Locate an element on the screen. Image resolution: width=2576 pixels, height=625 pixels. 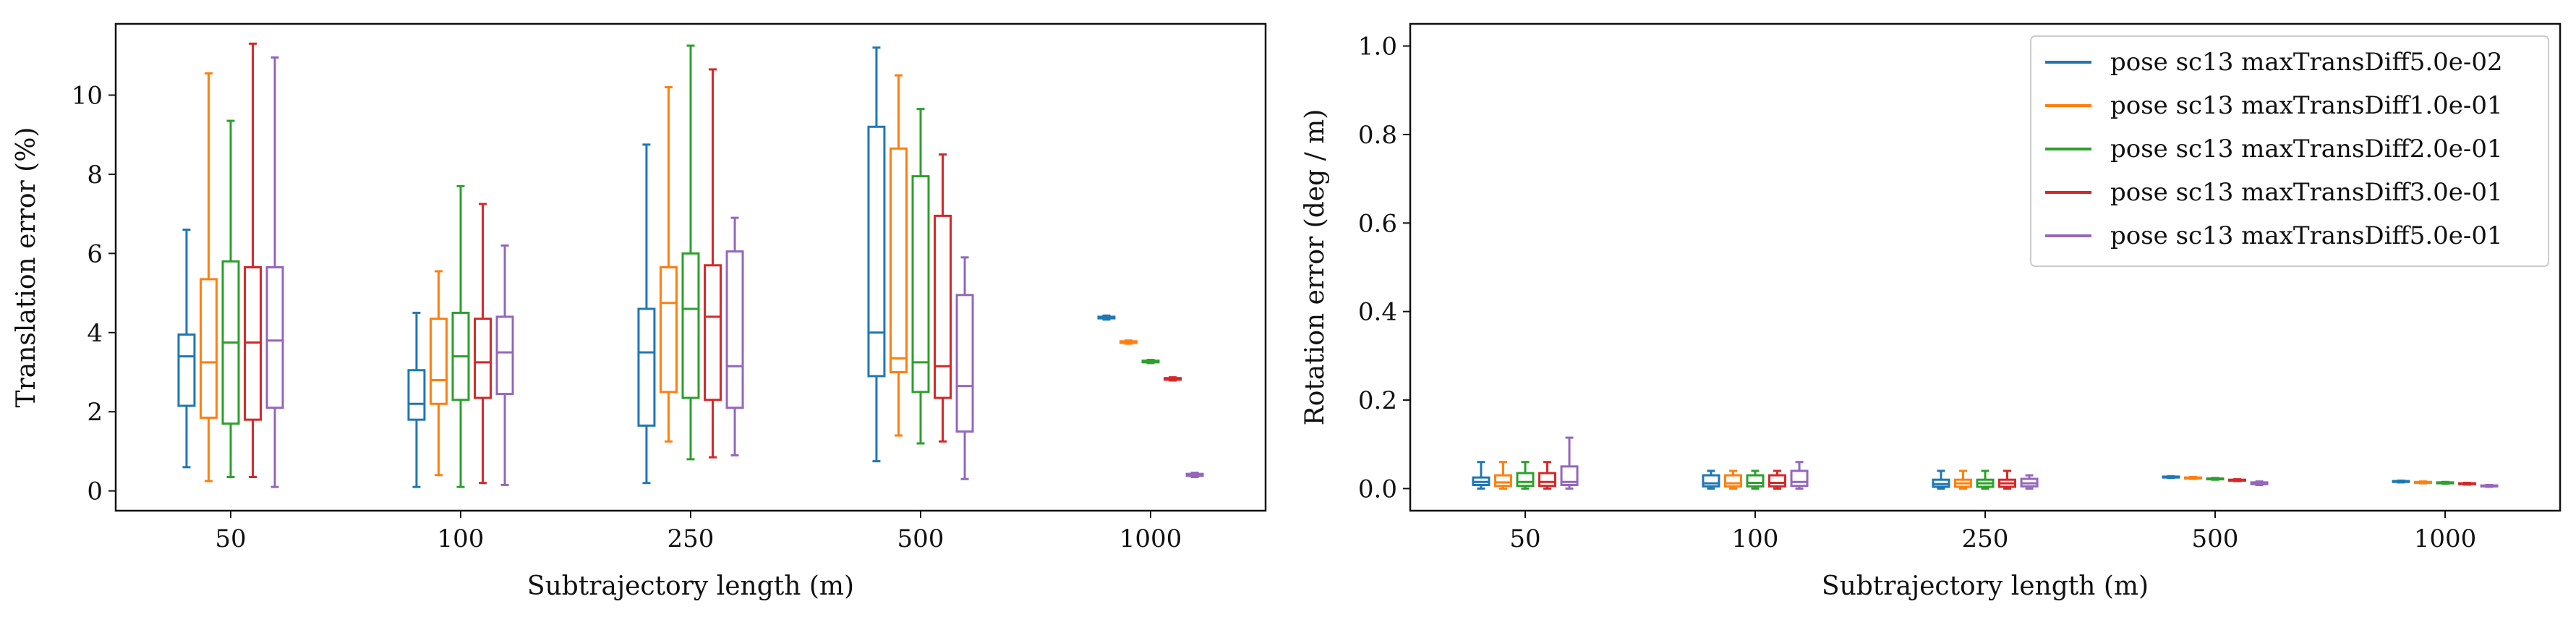
legend-label: pose sc13 maxTransDiff5.0e-02 is located at coordinates (2306, 63).